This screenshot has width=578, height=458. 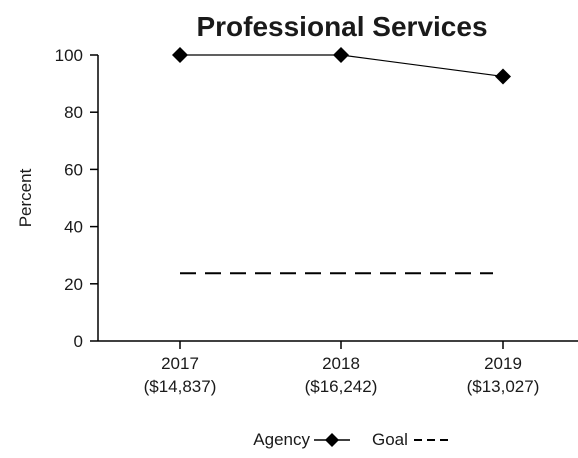 I want to click on x-ticks: 2017 ($14,837) 2018 ($16,242) 2019 ($13,027), so click(x=342, y=368).